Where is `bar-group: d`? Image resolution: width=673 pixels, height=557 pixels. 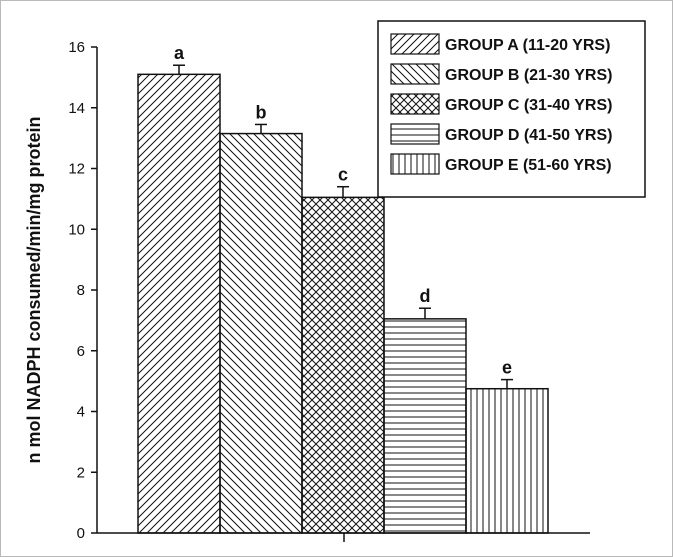
bar-group: d is located at coordinates (425, 410).